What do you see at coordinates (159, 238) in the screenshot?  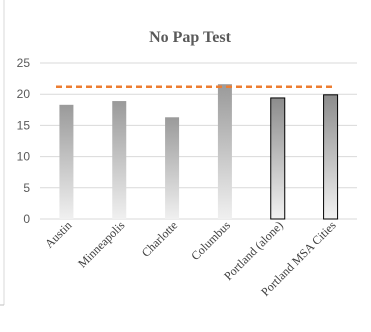 I see `x-category-label: Charlotte` at bounding box center [159, 238].